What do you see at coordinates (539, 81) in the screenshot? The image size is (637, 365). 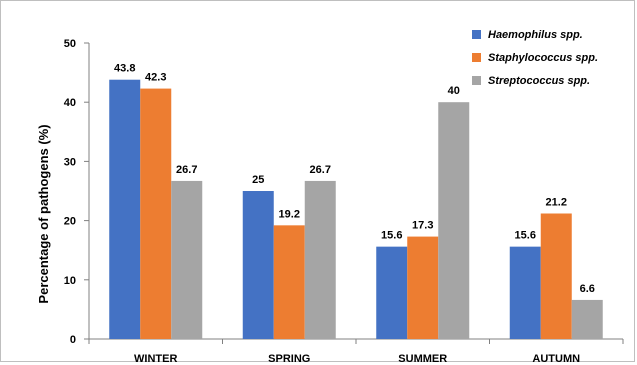 I see `legend-label: Streptococcus spp.` at bounding box center [539, 81].